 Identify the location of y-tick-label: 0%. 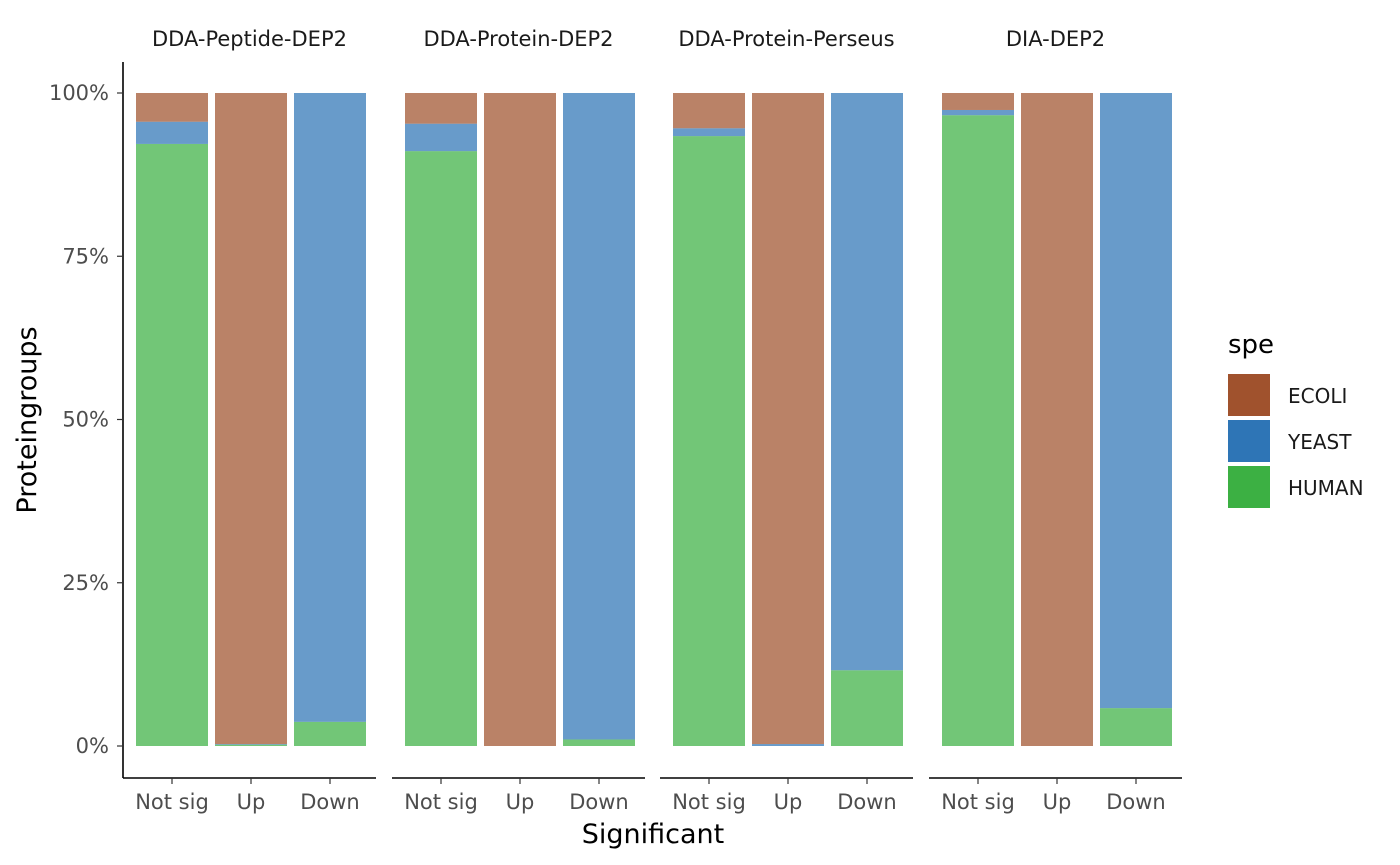
(92, 746).